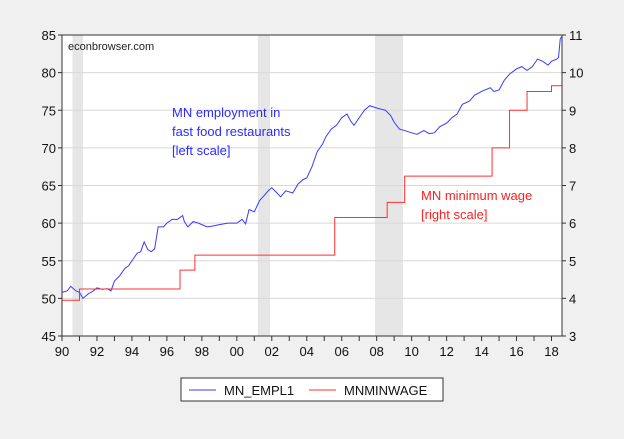  I want to click on x-tick-label: 94, so click(132, 351).